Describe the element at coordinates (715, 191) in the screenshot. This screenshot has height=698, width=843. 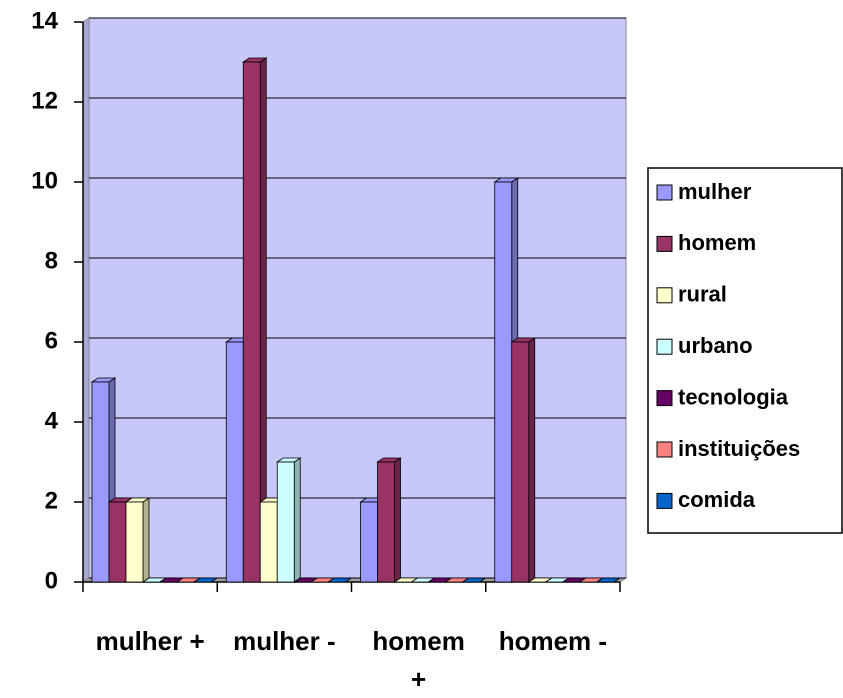
I see `legend-label: mulher` at that location.